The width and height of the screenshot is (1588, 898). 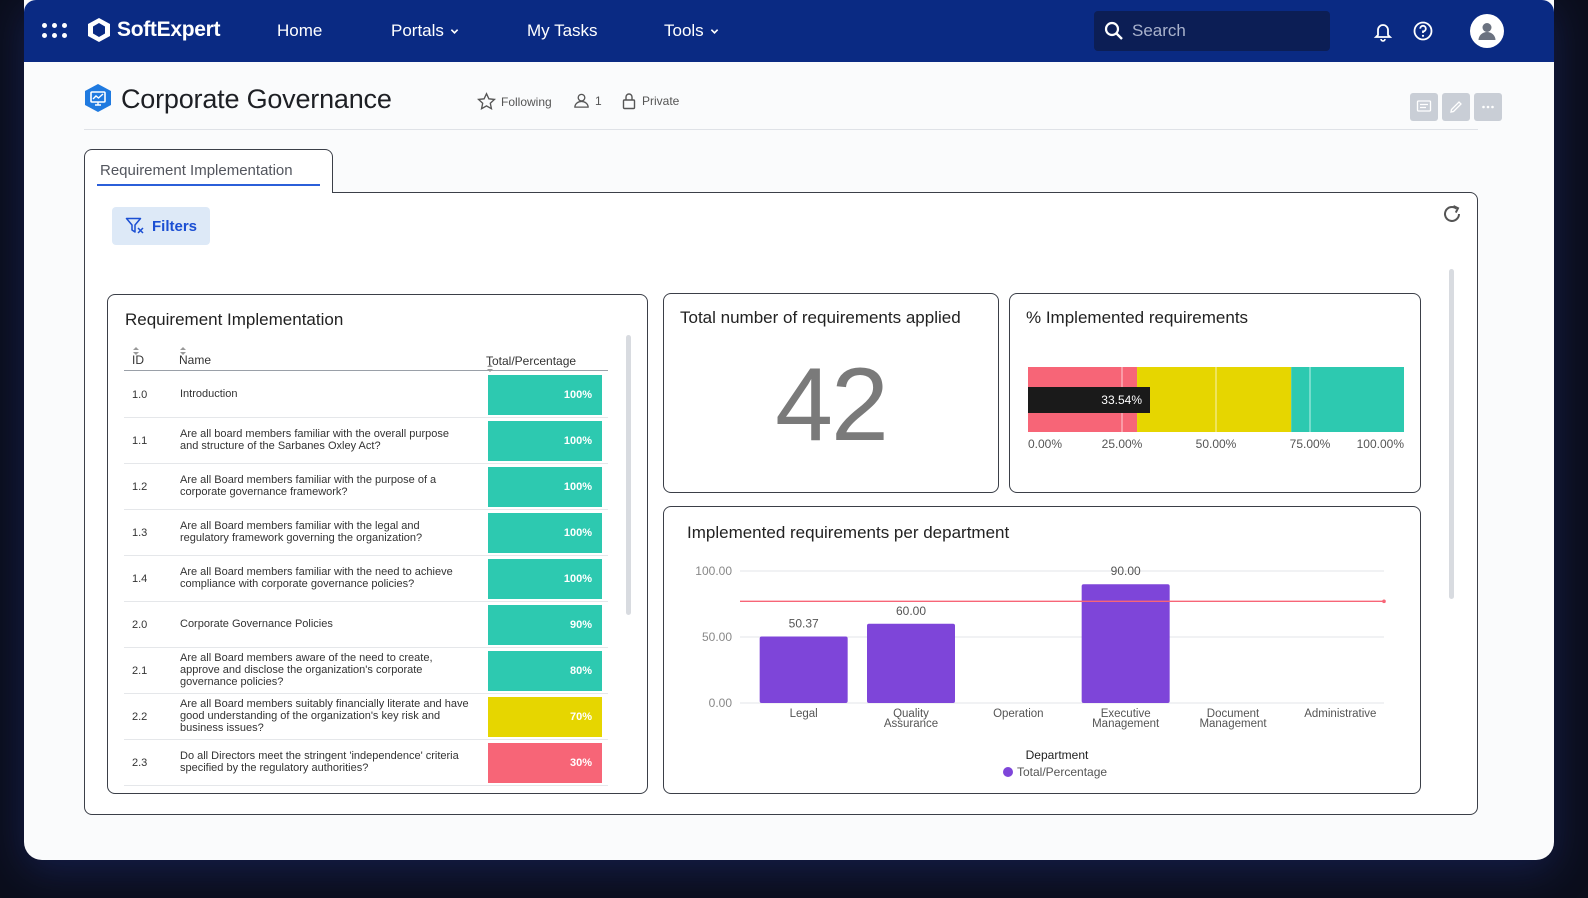 I want to click on bell-icon, so click(x=1383, y=31).